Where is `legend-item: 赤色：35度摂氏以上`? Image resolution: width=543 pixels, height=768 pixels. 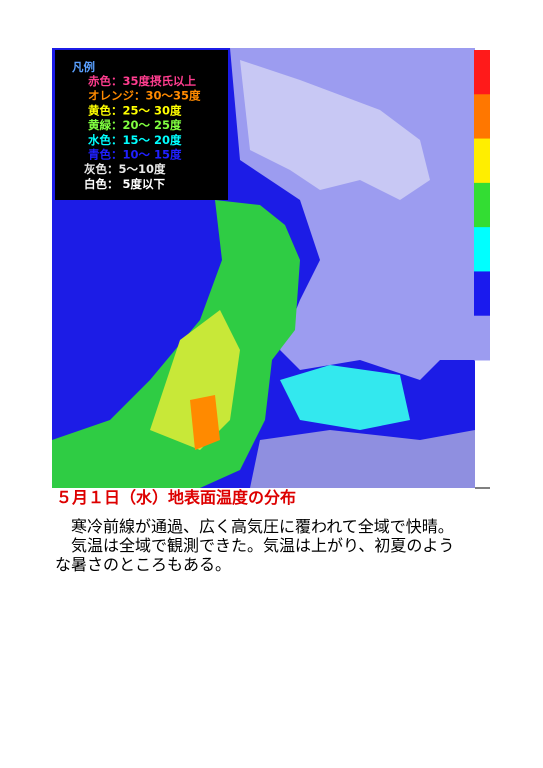 legend-item: 赤色：35度摂氏以上 is located at coordinates (142, 81).